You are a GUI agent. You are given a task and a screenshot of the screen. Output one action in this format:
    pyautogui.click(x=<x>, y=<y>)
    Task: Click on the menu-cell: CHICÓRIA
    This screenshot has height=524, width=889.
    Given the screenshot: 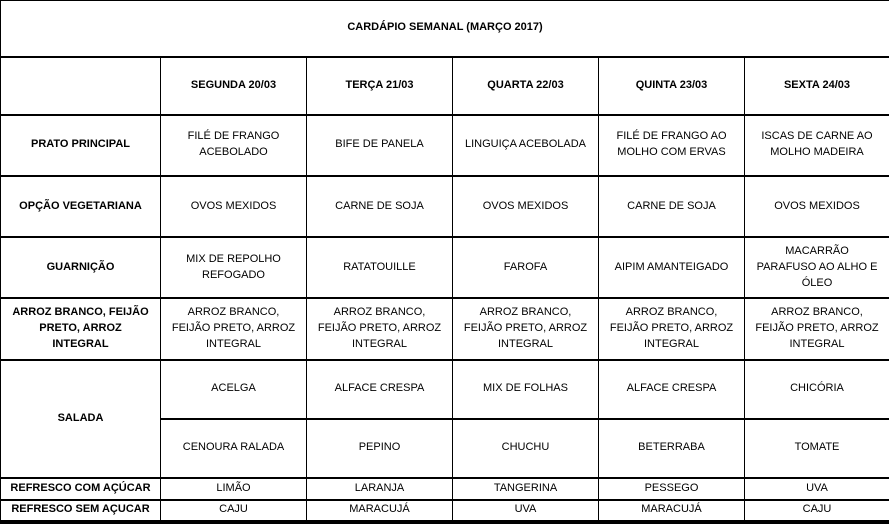 What is the action you would take?
    pyautogui.click(x=816, y=389)
    